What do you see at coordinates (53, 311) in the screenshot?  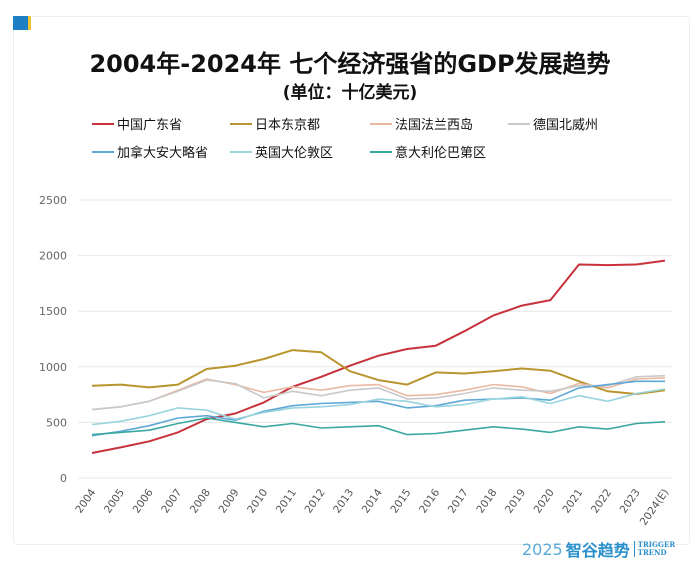 I see `y-tick-label: 1500` at bounding box center [53, 311].